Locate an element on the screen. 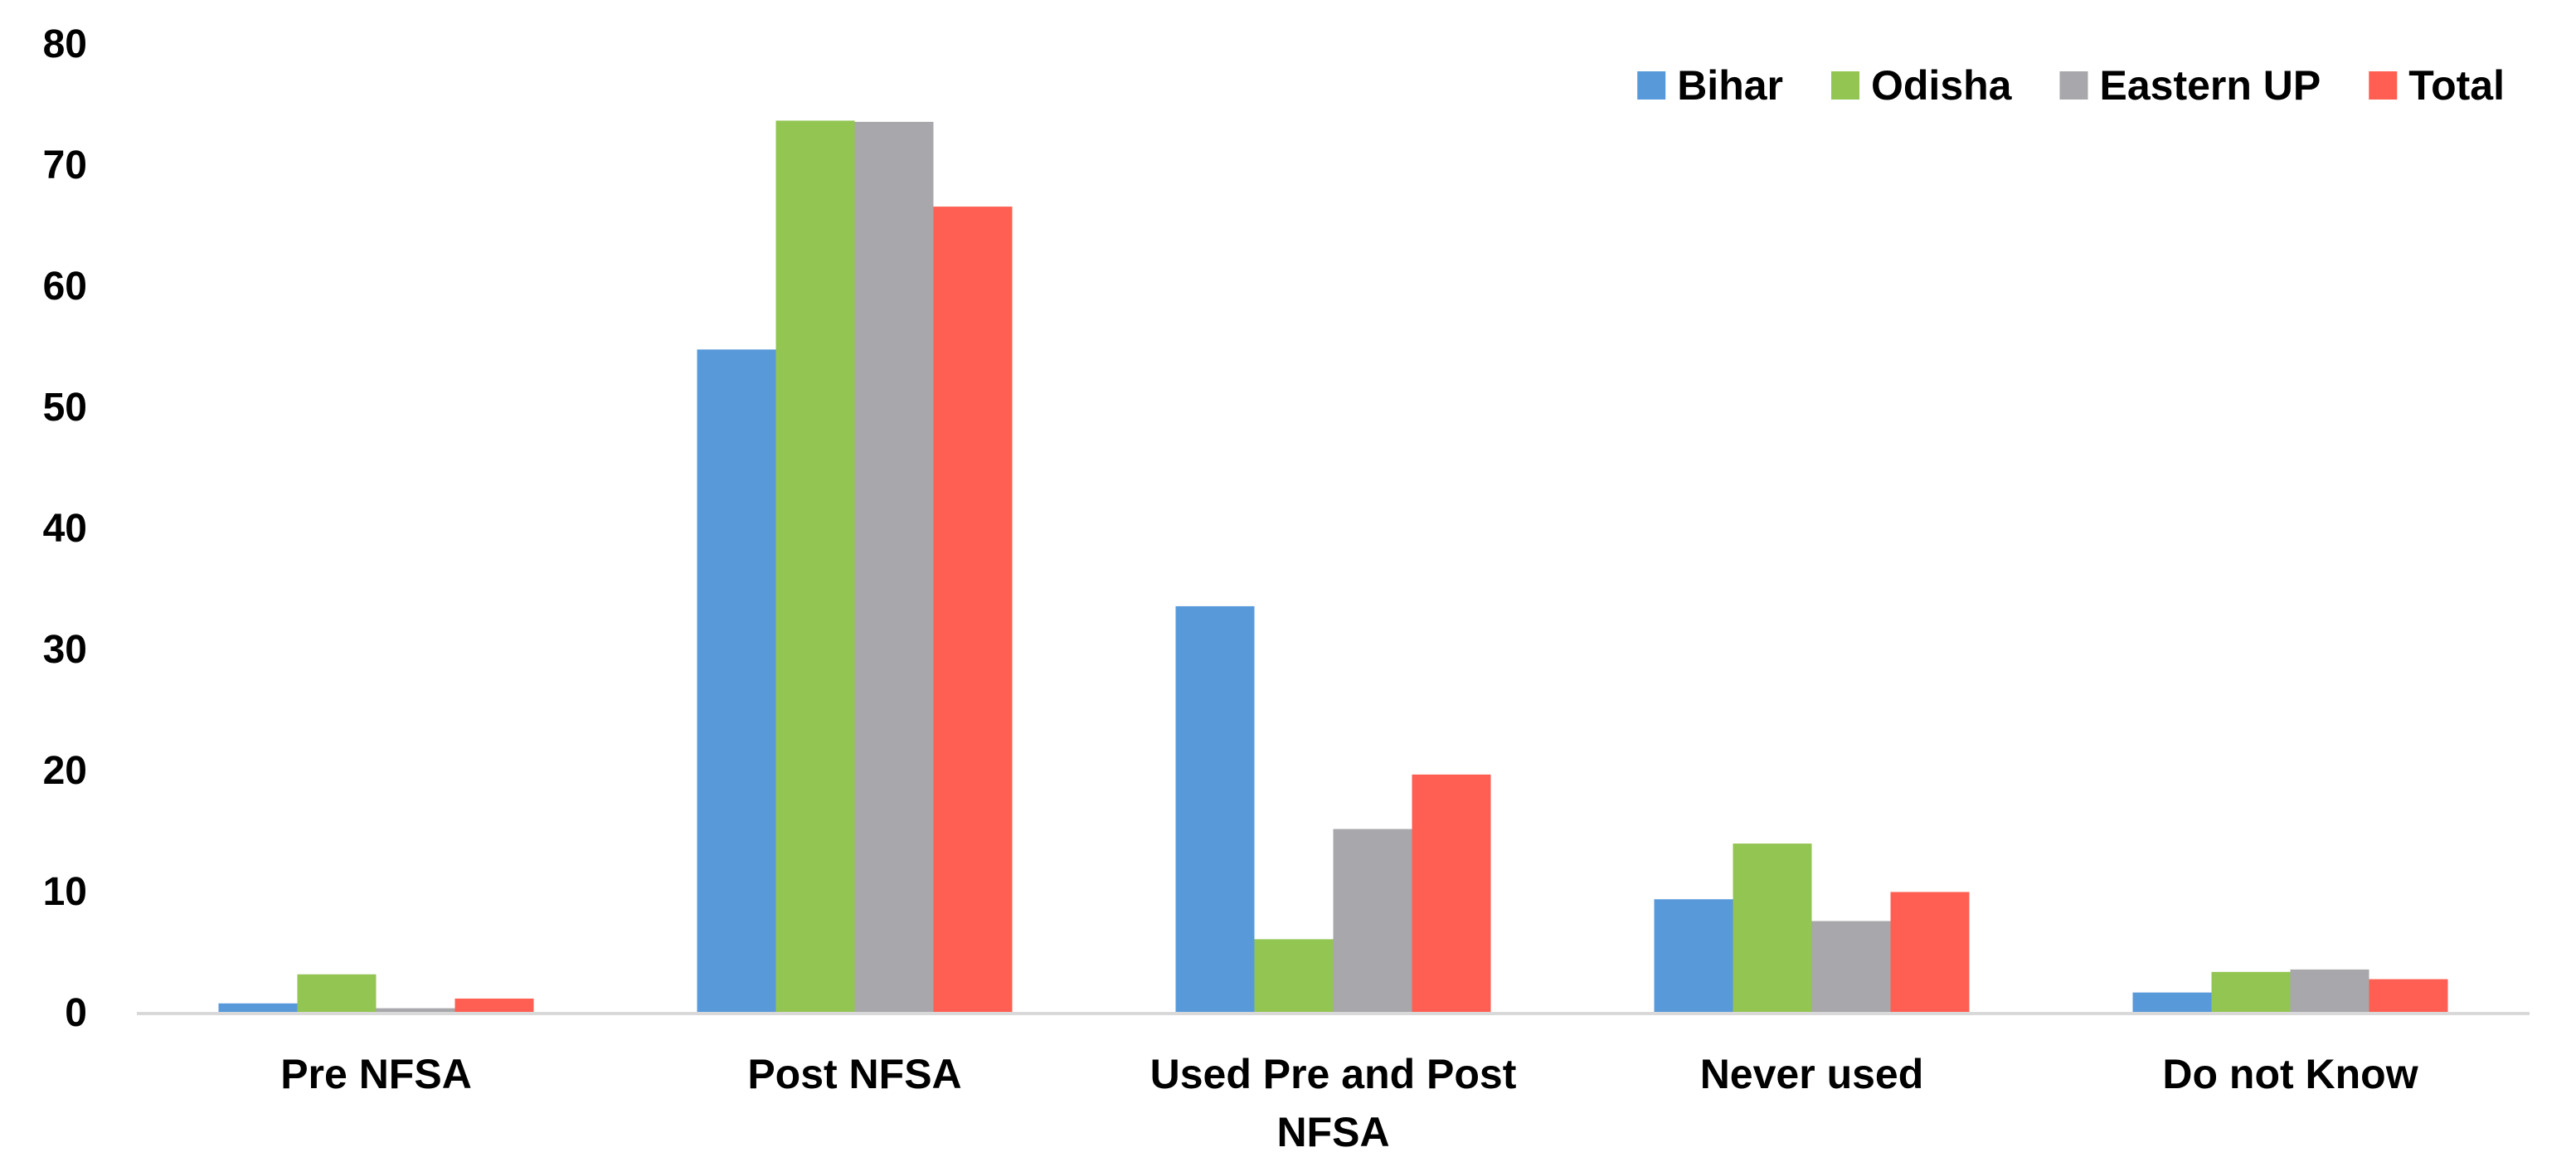  x-tick-label: NFSA is located at coordinates (1333, 1132).